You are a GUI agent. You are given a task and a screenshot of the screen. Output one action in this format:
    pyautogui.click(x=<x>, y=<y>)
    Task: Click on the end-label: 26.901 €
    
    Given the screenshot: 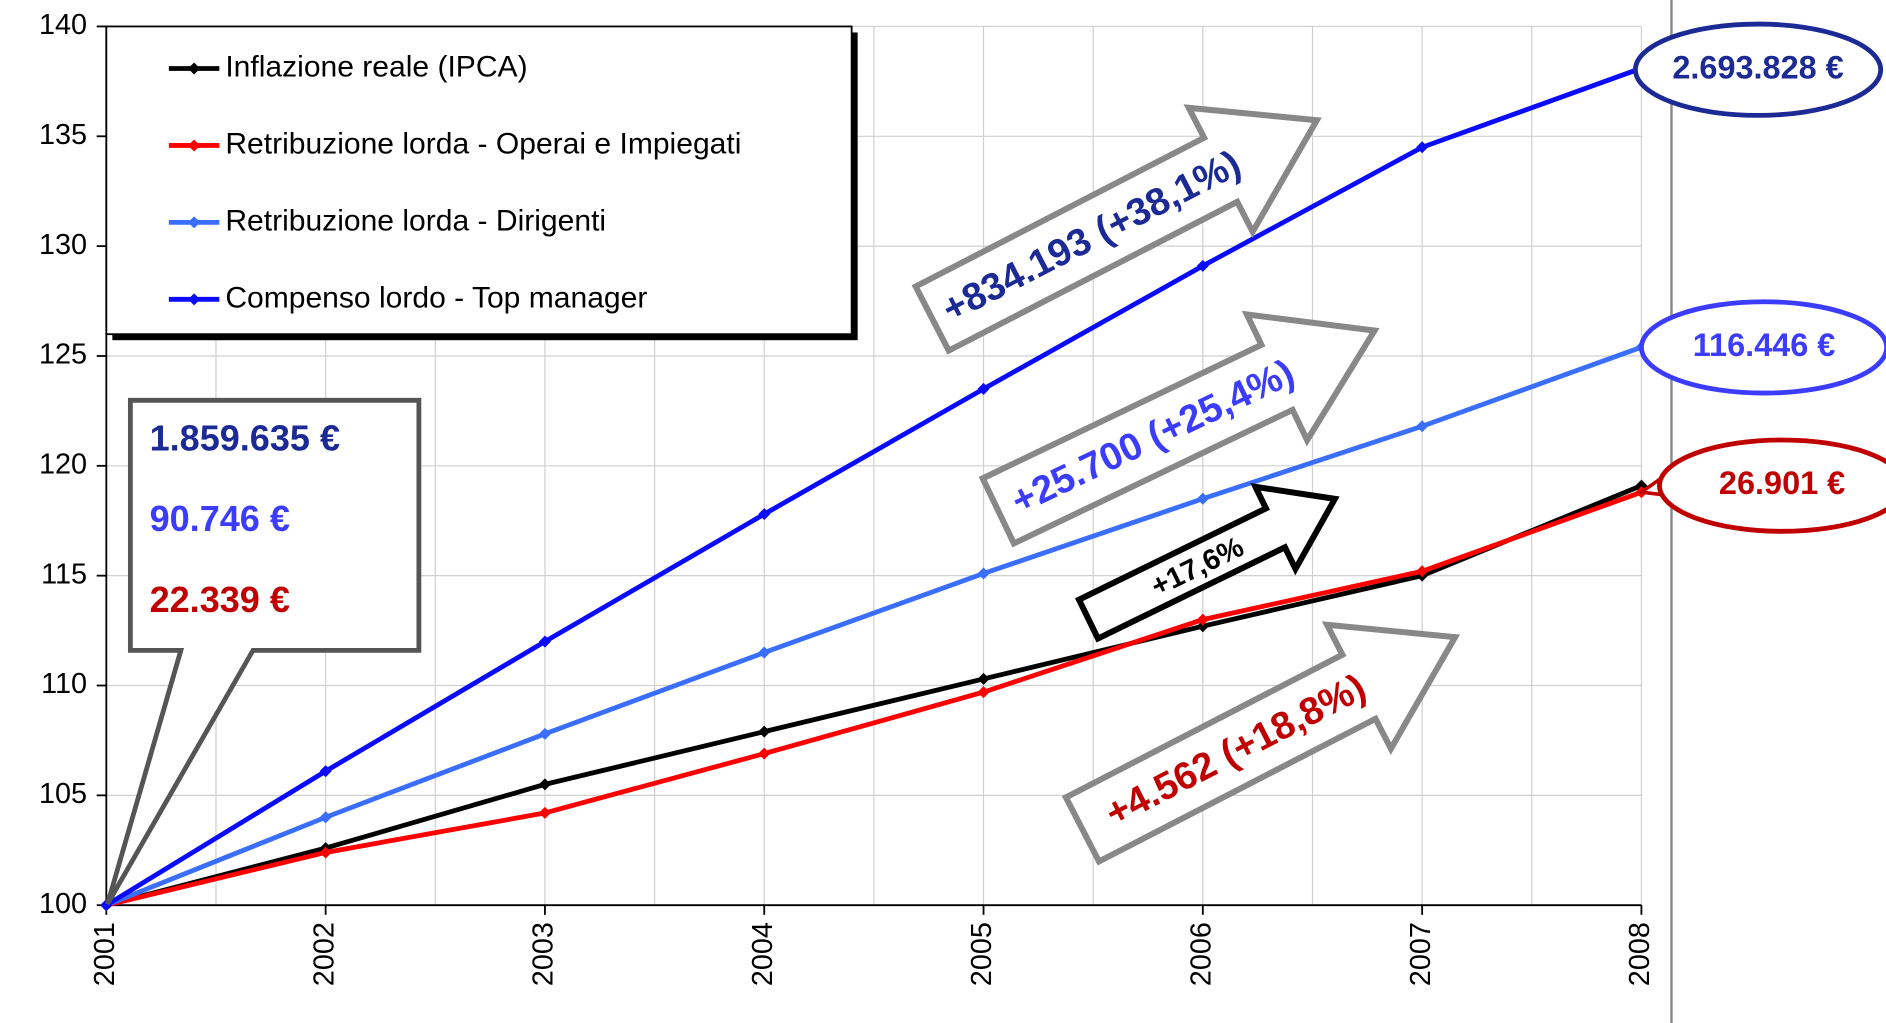 What is the action you would take?
    pyautogui.click(x=1782, y=483)
    